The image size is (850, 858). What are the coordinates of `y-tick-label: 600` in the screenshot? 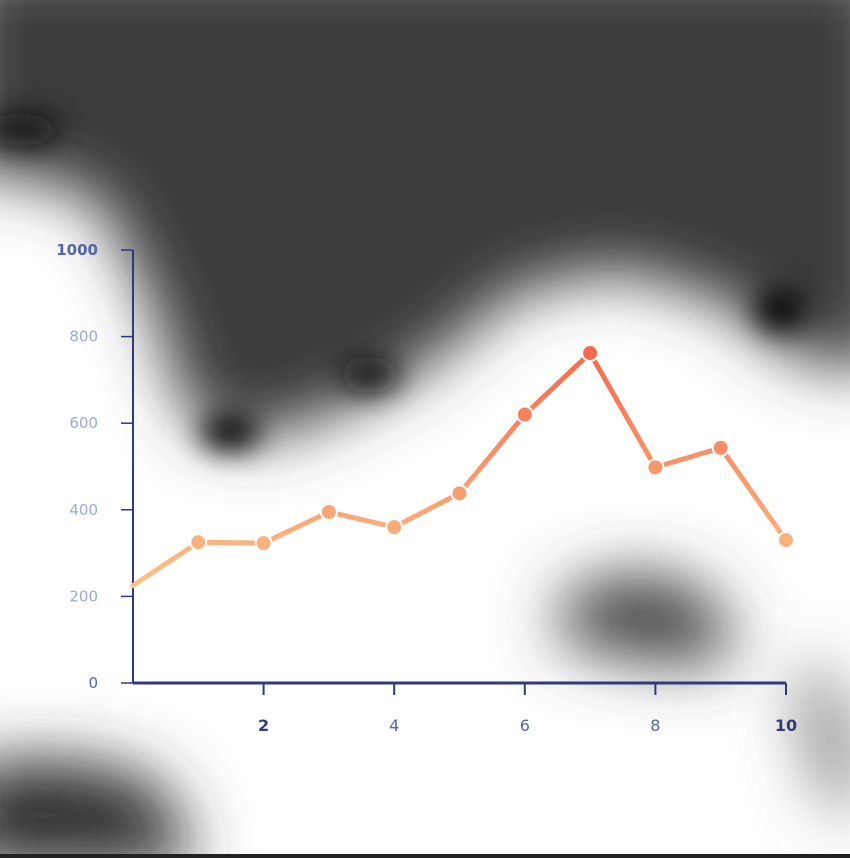 It's located at (83, 423).